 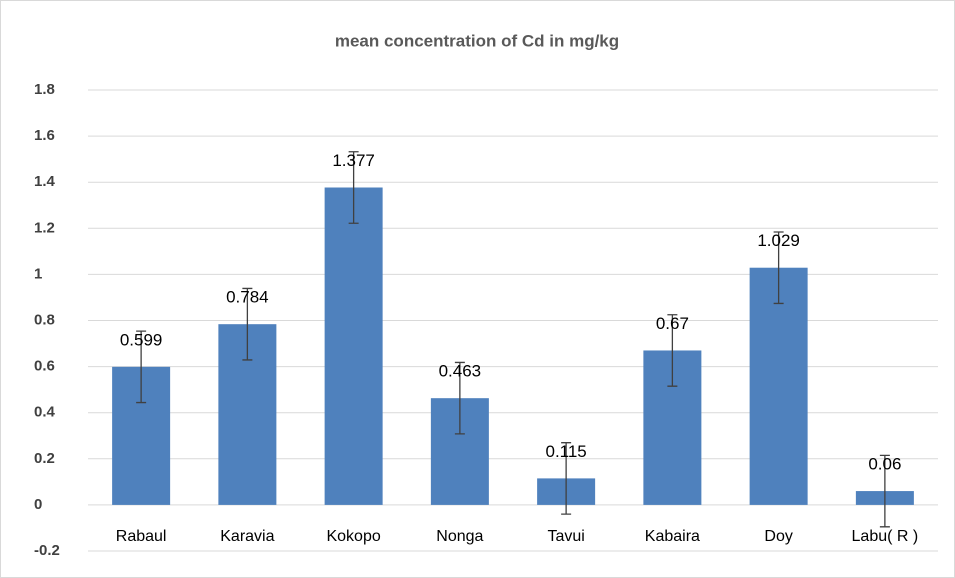 What do you see at coordinates (672, 536) in the screenshot?
I see `x-tick-label: Kabaira` at bounding box center [672, 536].